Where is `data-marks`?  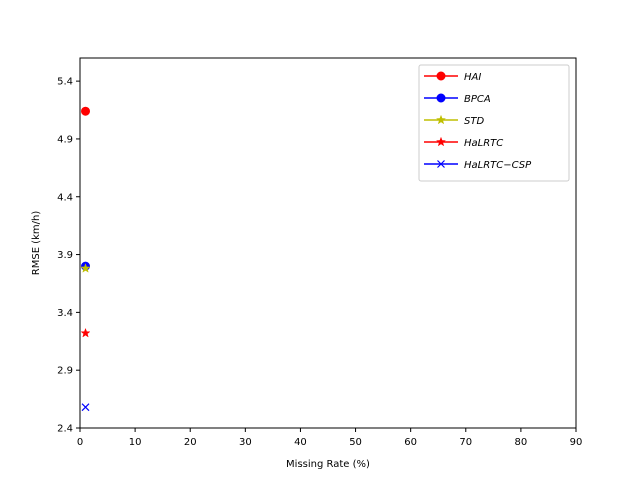 data-marks is located at coordinates (85, 259).